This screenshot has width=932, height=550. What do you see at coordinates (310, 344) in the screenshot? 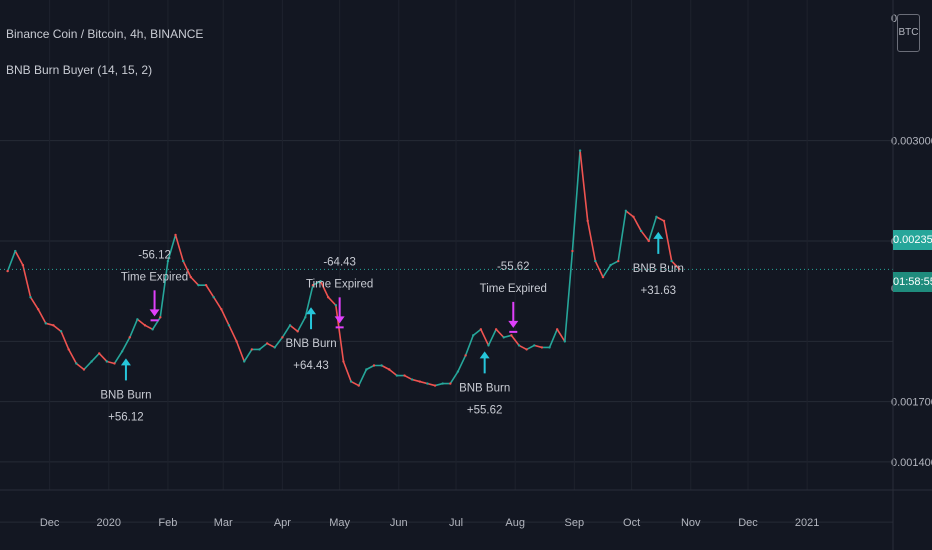
I see `buy-label: BNB Burn` at bounding box center [310, 344].